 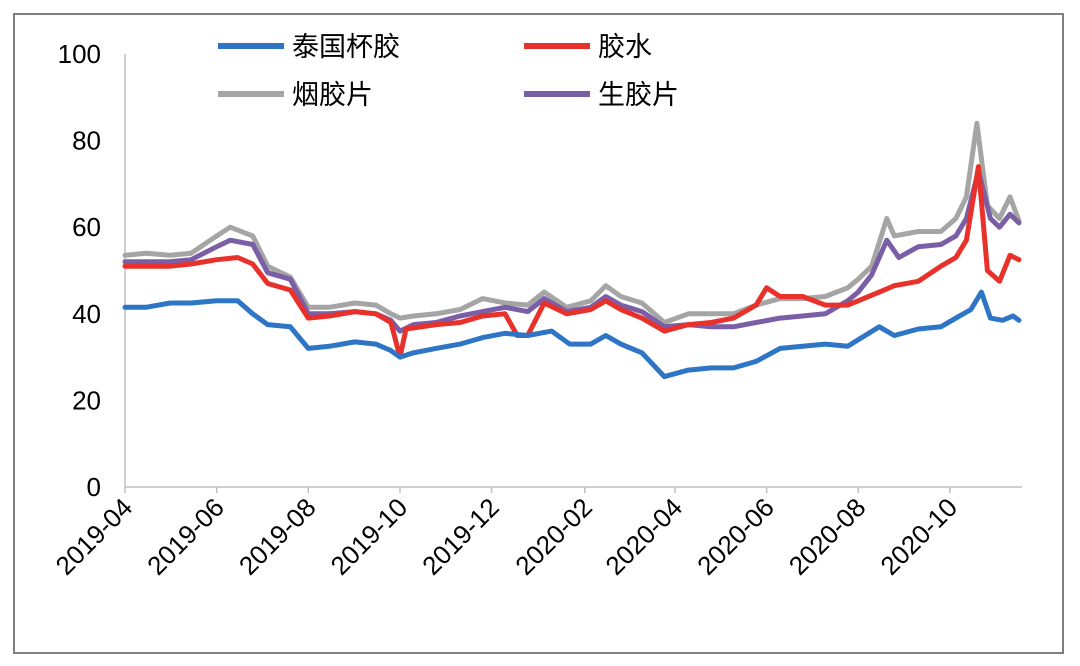 I want to click on y-tick-label: 0, so click(x=94, y=487).